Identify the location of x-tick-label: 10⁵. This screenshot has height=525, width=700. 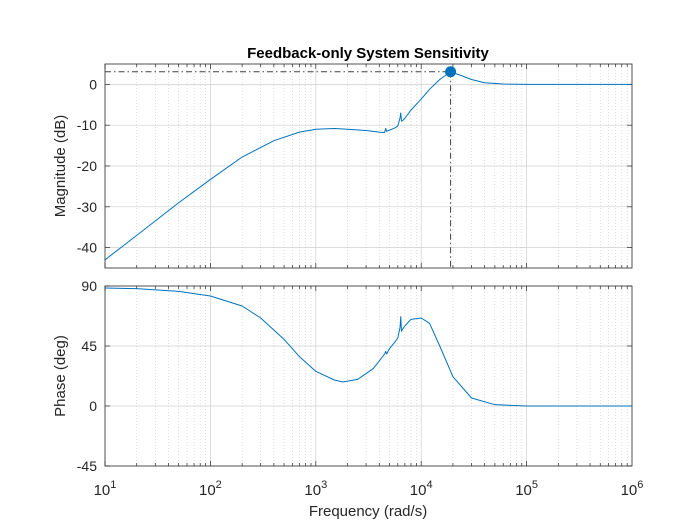
(526, 489).